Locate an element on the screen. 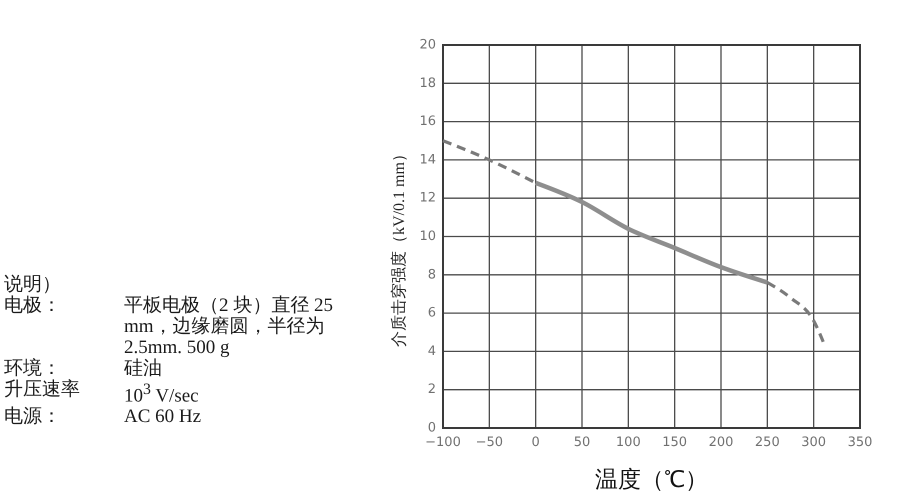  text: 说明） is located at coordinates (33, 284).